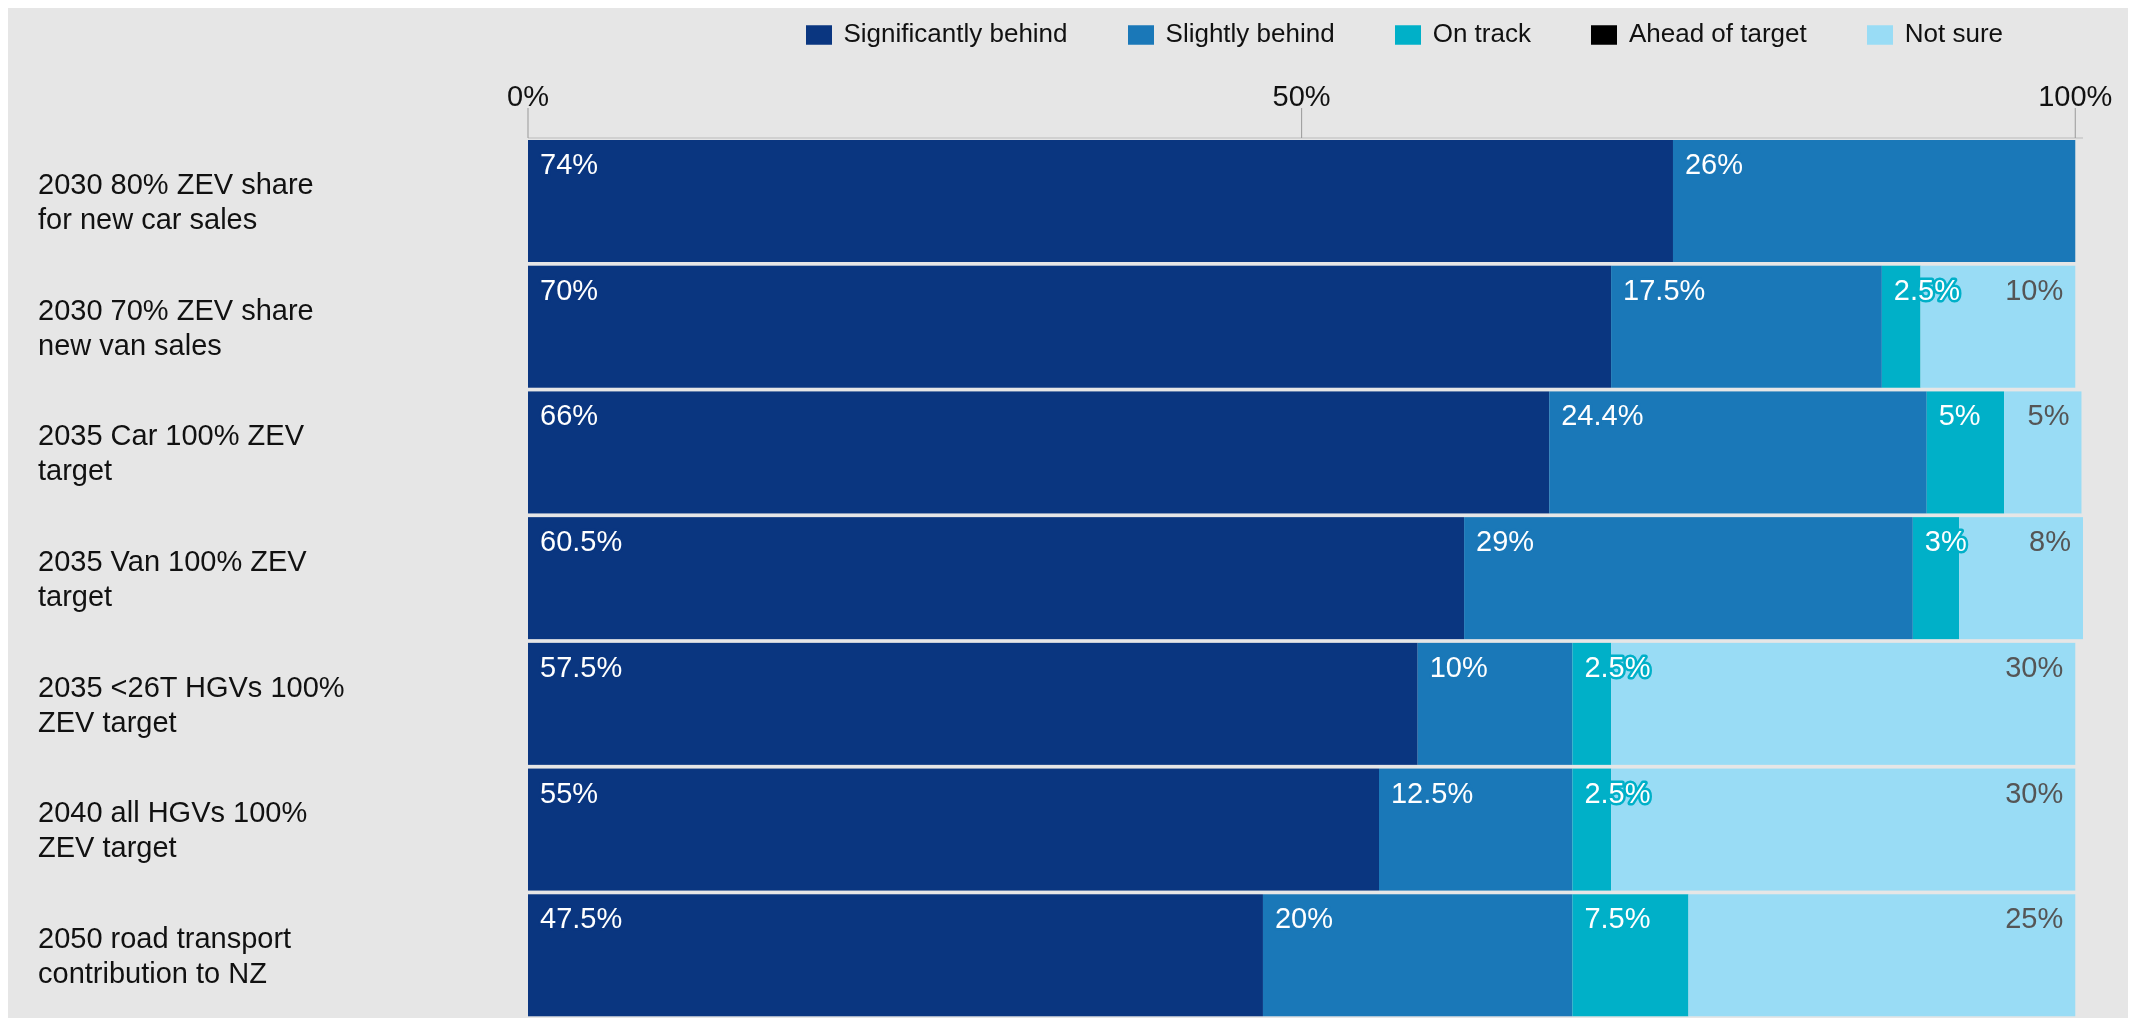 The width and height of the screenshot is (2147, 1036). What do you see at coordinates (1664, 289) in the screenshot?
I see `data-label: 17.5%` at bounding box center [1664, 289].